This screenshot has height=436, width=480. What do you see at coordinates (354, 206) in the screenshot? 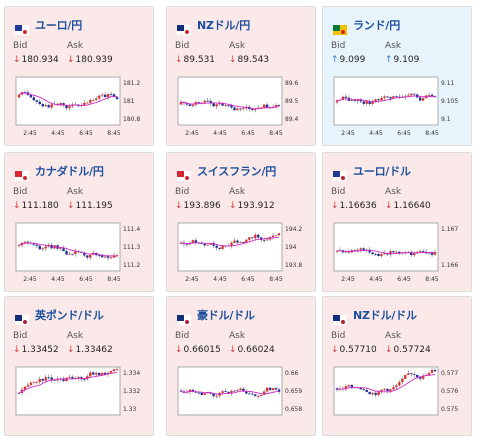
I see `bid-value: ↓1.16636` at bounding box center [354, 206].